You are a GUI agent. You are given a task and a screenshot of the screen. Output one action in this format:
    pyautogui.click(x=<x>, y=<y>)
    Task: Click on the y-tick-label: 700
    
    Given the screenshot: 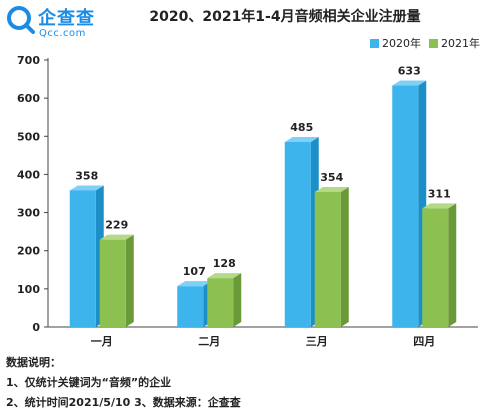 What is the action you would take?
    pyautogui.click(x=28, y=60)
    